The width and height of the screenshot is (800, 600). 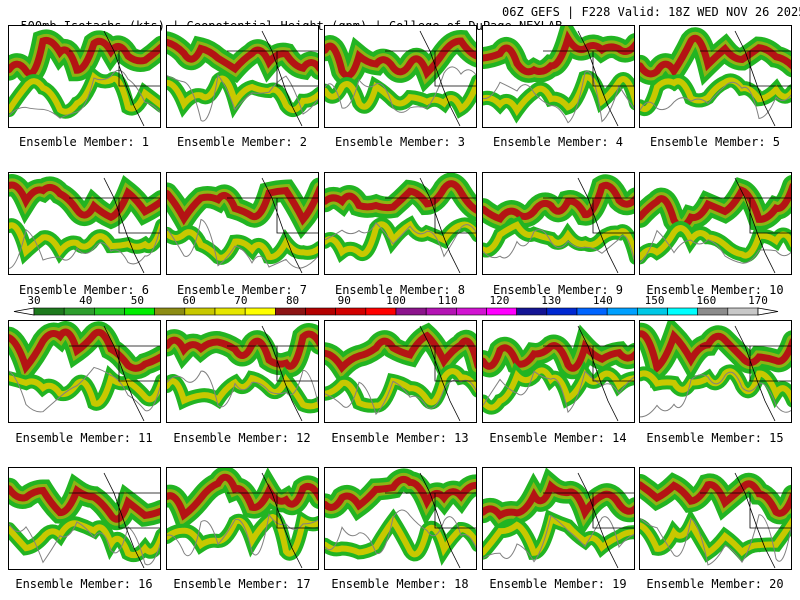 I want to click on colorbar-svg: 30 40 50 60 70 80 90 100 110 120 130 140 150 160 170, so click(x=396, y=305).